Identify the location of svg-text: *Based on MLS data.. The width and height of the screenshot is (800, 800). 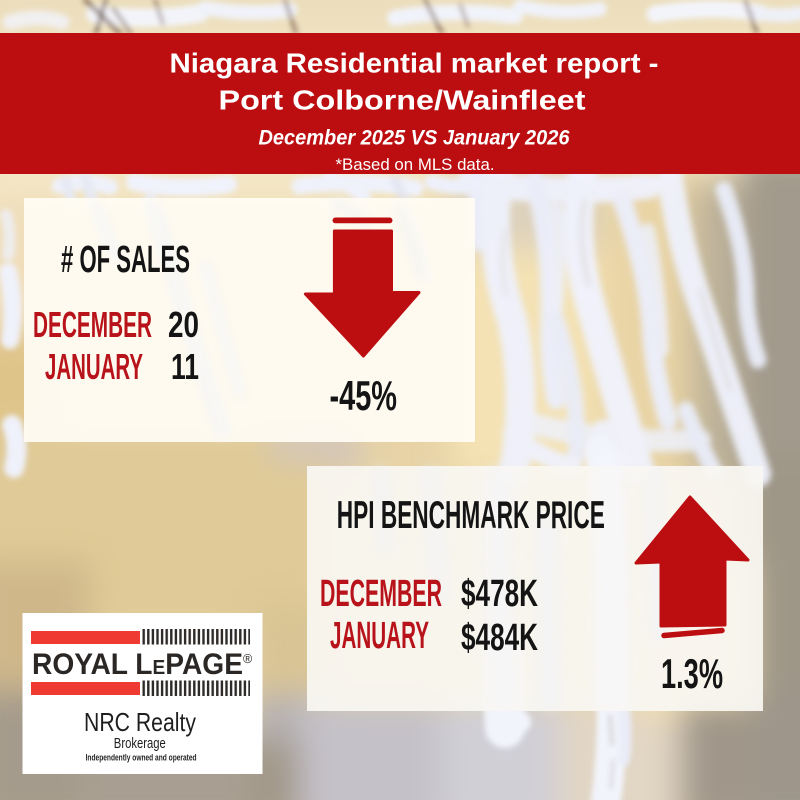
(415, 165).